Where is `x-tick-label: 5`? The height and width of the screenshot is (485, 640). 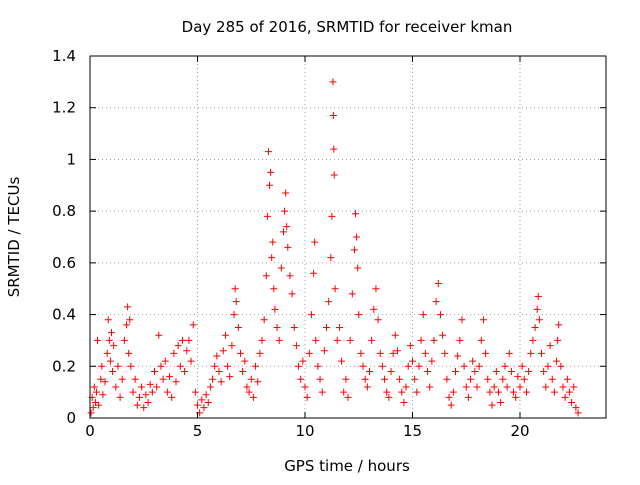
x-tick-label: 5 is located at coordinates (198, 431).